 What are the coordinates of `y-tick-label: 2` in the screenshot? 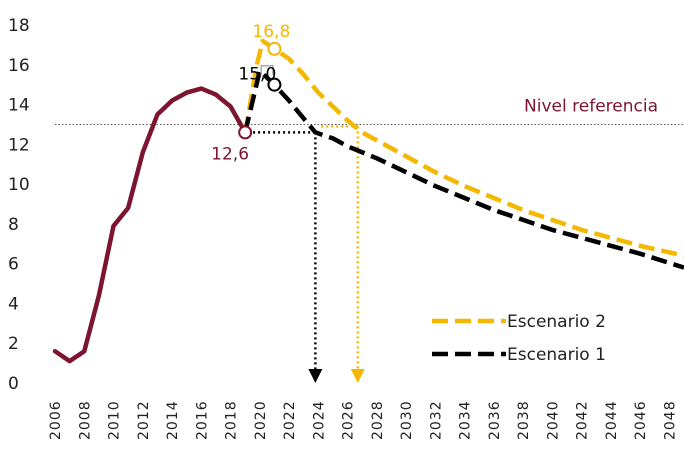 It's located at (13, 344).